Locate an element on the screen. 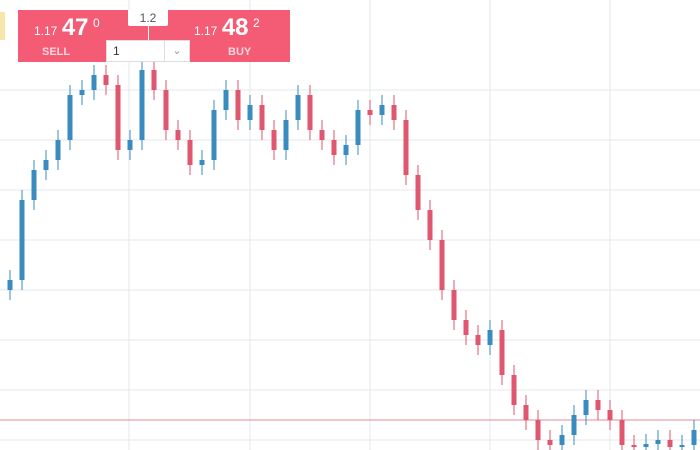 This screenshot has width=700, height=450. sell-button: 1.17 47 0 SELL is located at coordinates (79, 36).